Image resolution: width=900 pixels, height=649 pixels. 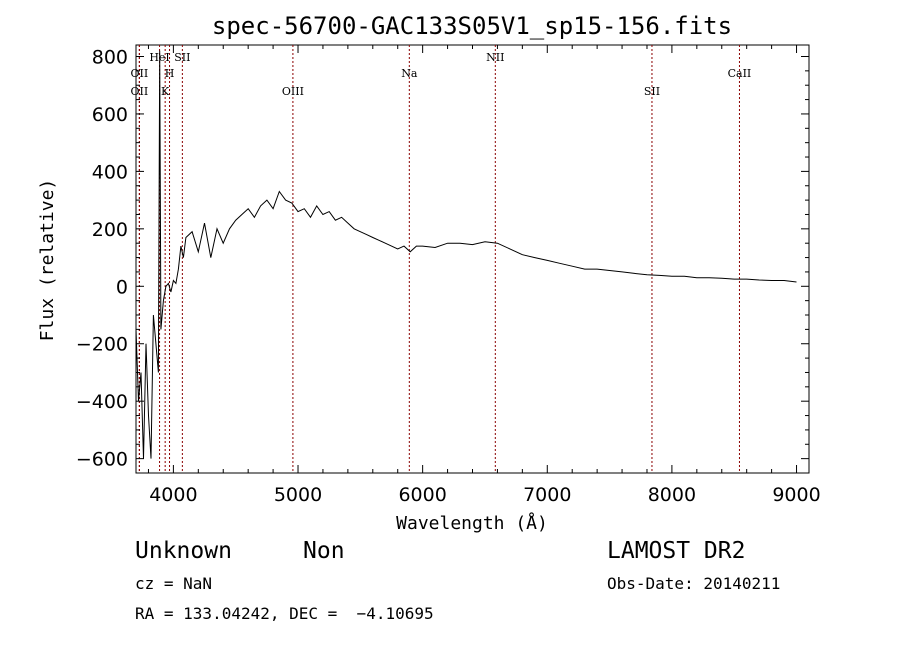 I want to click on object-subclass: Non, so click(x=324, y=551).